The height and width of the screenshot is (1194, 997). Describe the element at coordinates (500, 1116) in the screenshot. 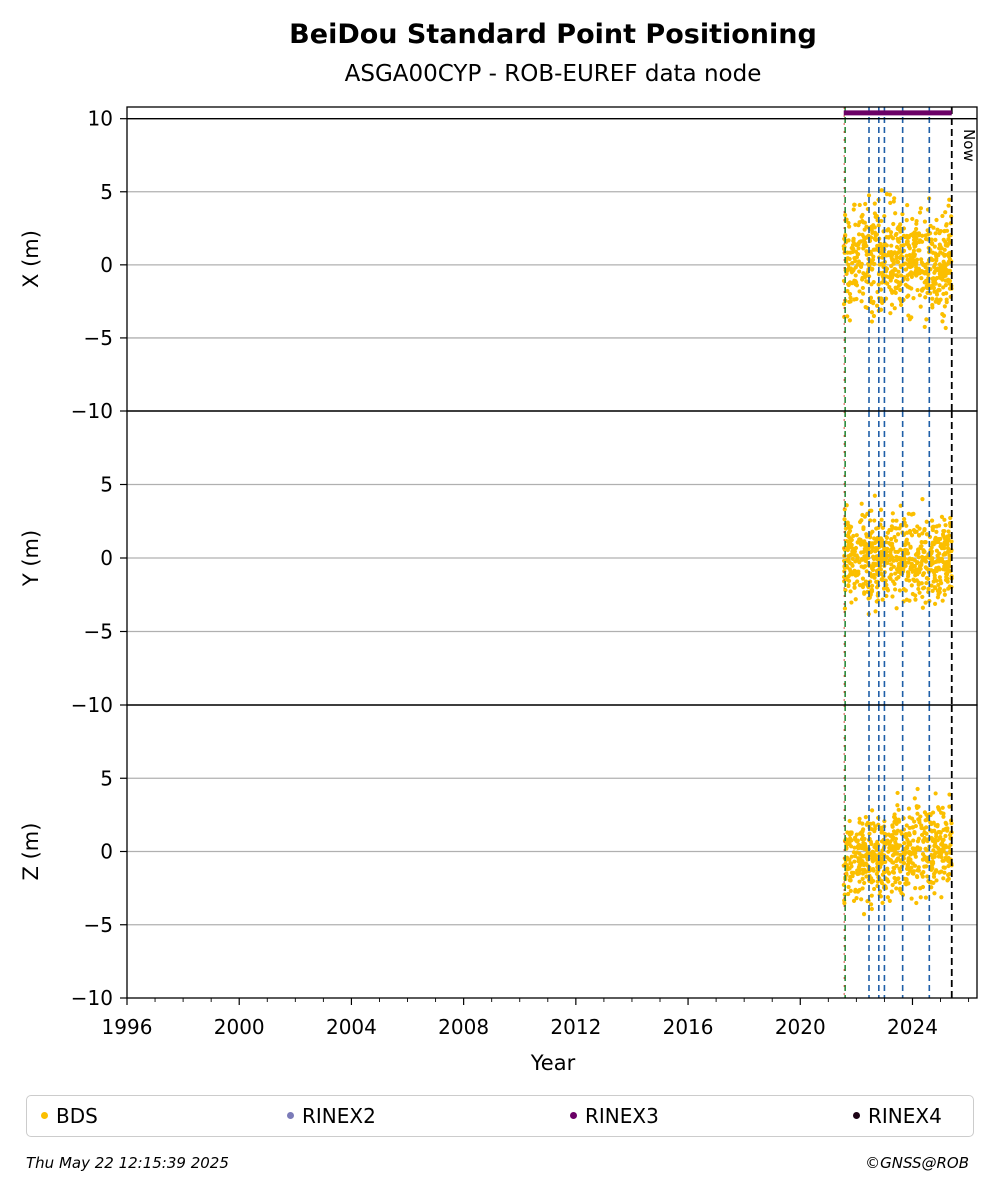

I see `legend: BDS RINEX2 RINEX3 RINEX4` at that location.